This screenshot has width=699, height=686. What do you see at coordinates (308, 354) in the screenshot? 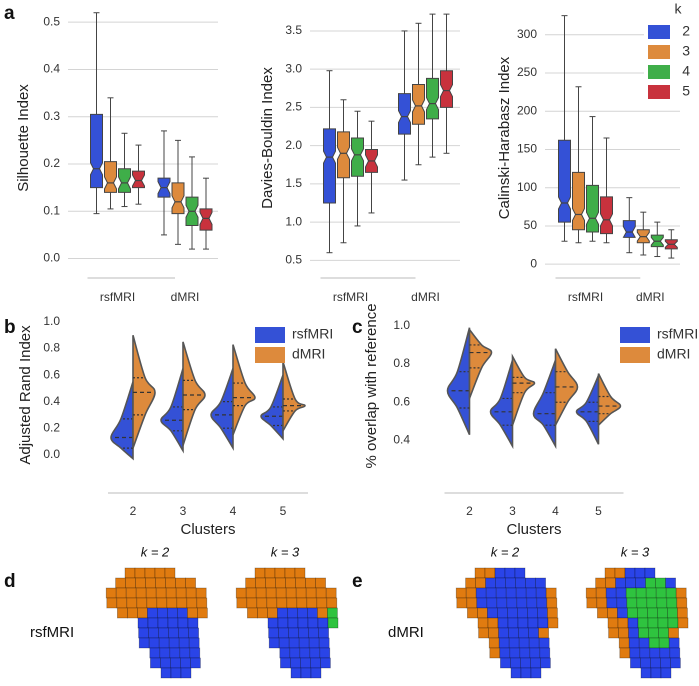
I see `legend-label: dMRI` at bounding box center [308, 354].